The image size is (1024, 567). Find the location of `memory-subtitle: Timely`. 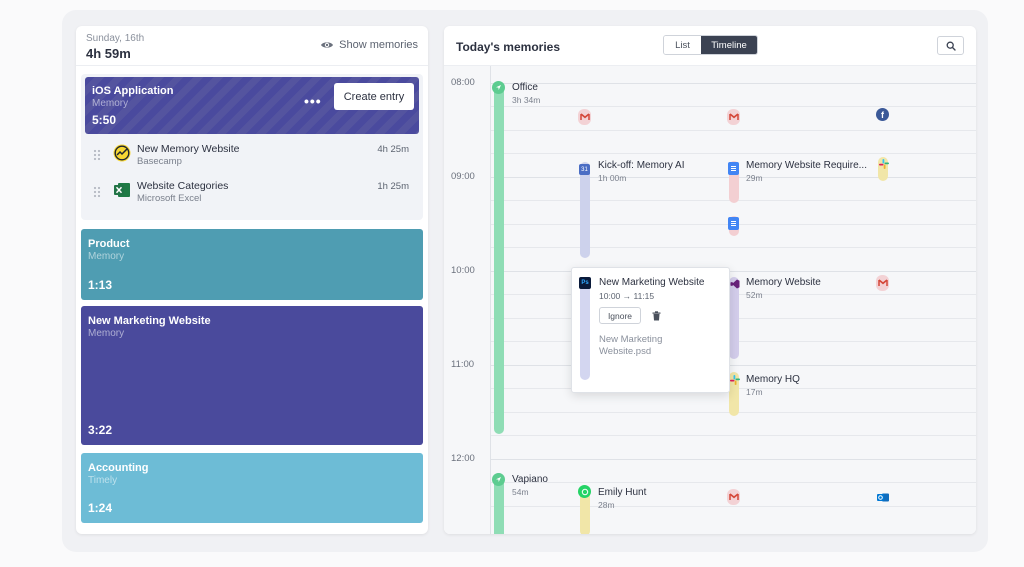

memory-subtitle: Timely is located at coordinates (103, 480).